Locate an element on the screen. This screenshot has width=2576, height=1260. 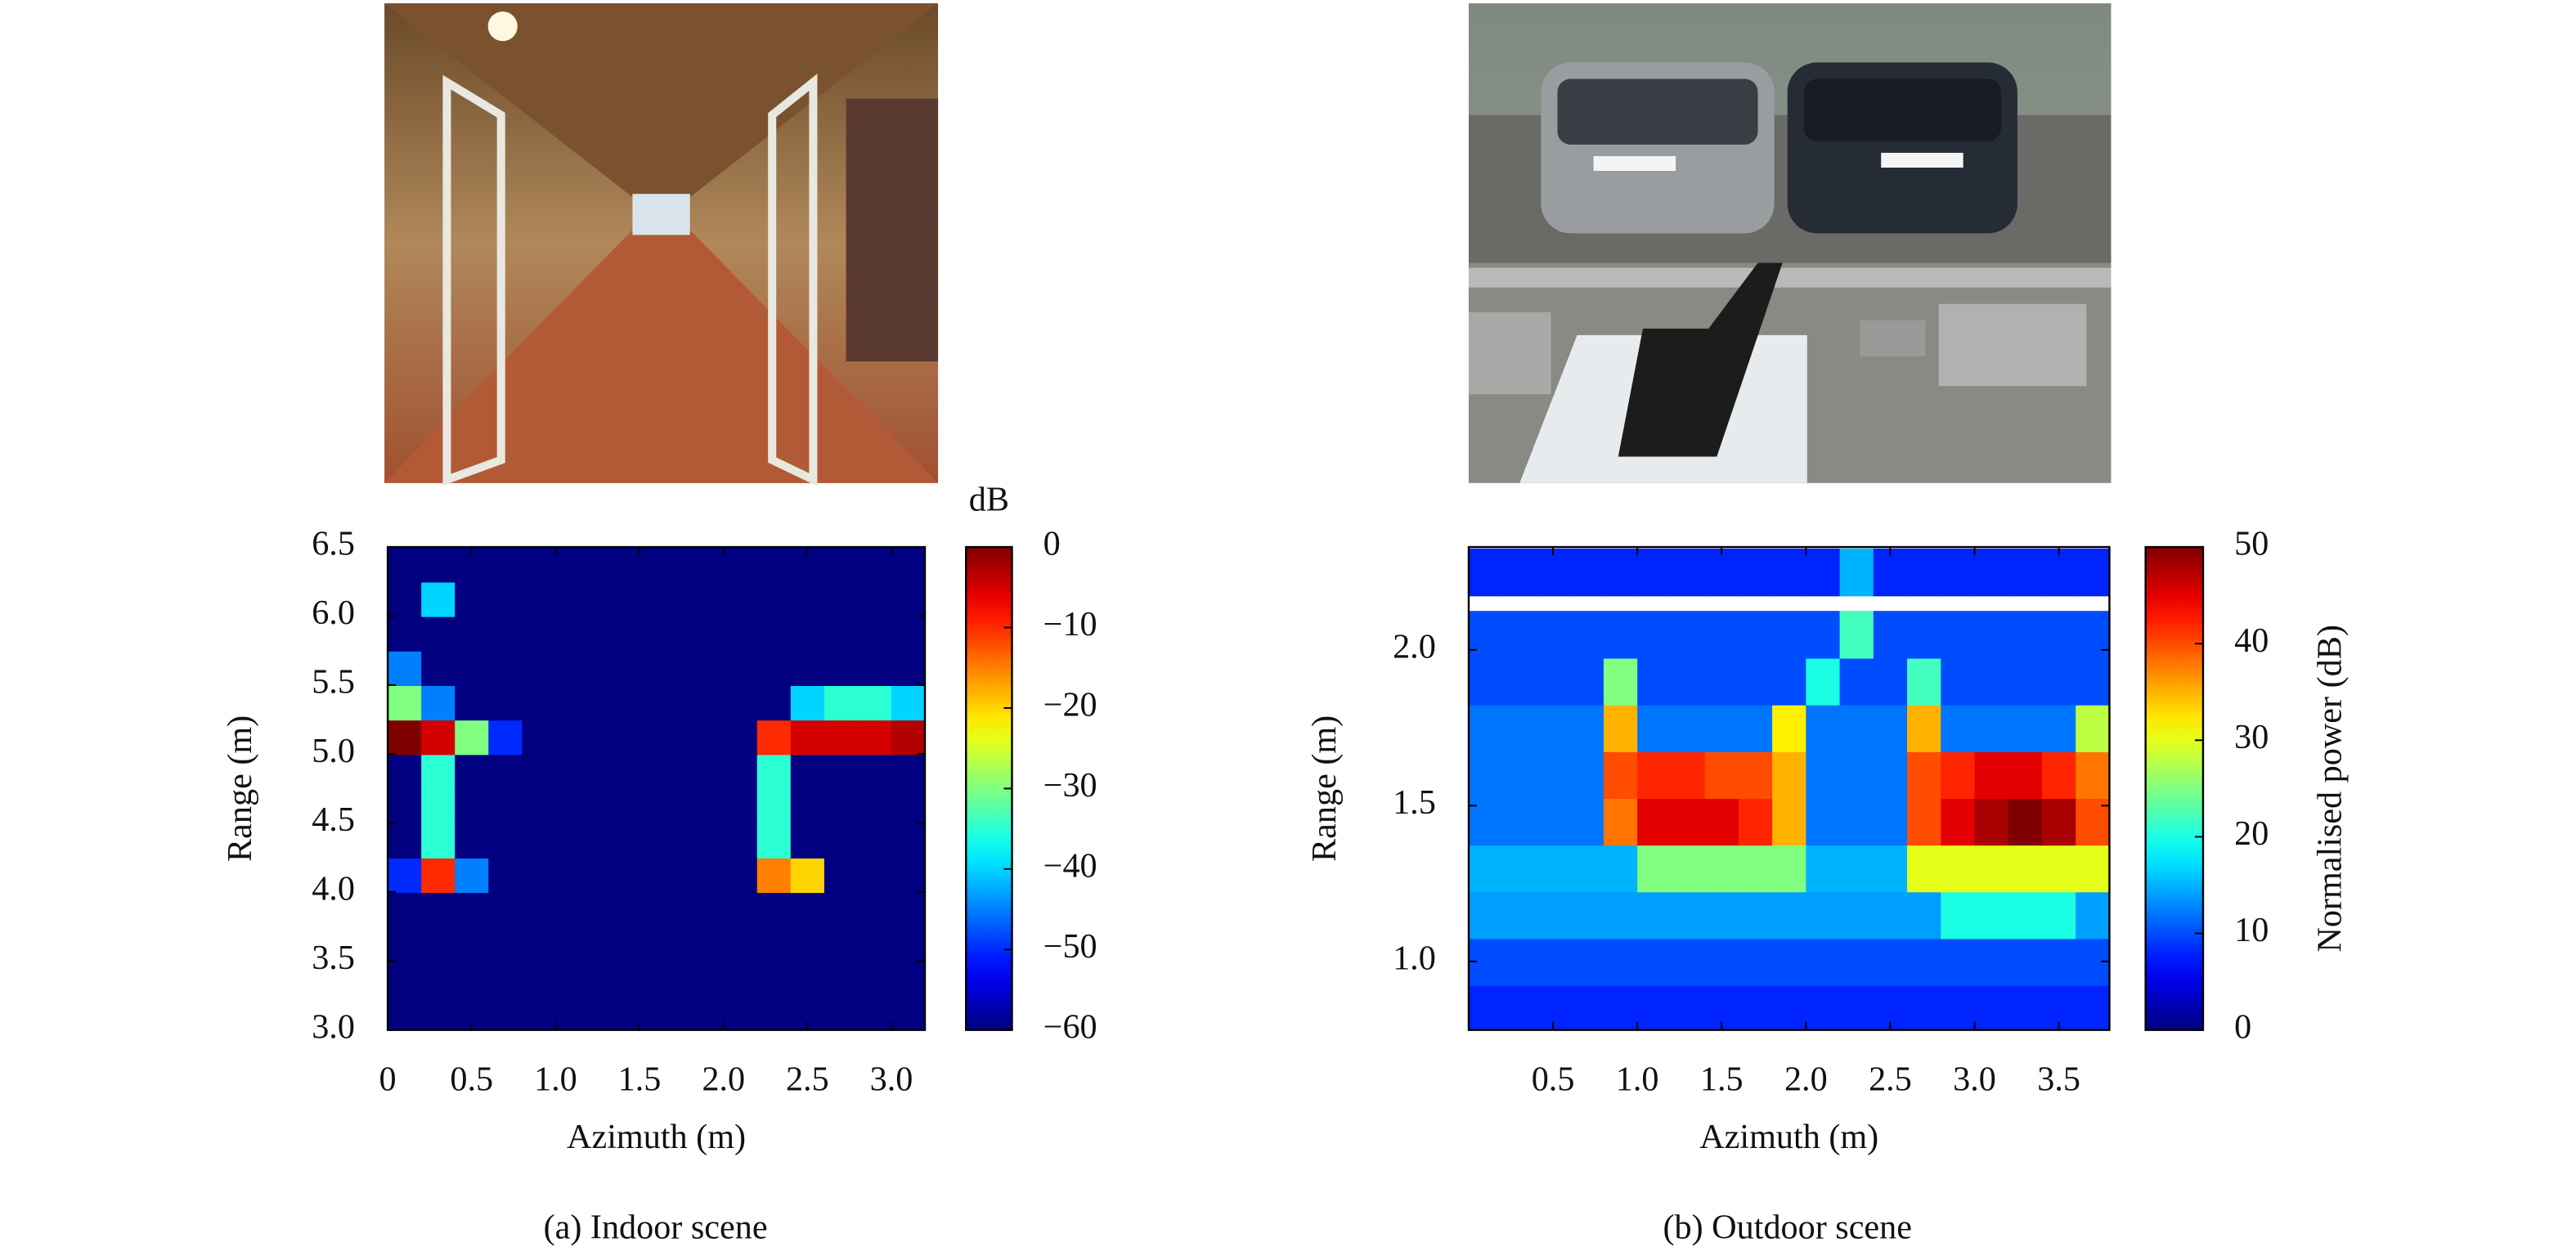
y-axis-label: Range (m) is located at coordinates (1324, 788).